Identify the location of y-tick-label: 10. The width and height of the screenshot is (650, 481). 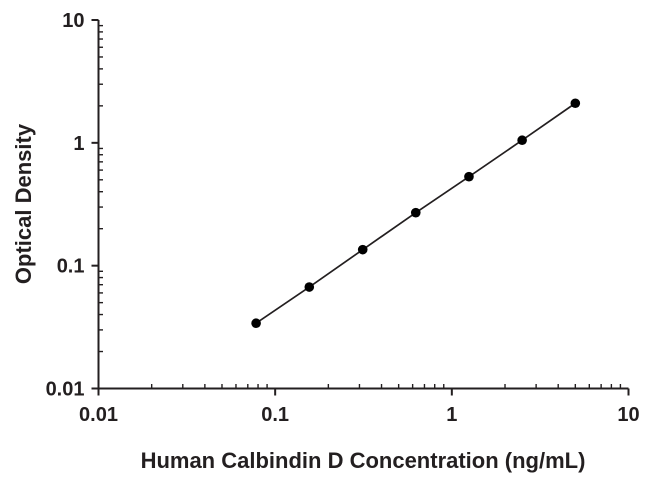
(73, 21).